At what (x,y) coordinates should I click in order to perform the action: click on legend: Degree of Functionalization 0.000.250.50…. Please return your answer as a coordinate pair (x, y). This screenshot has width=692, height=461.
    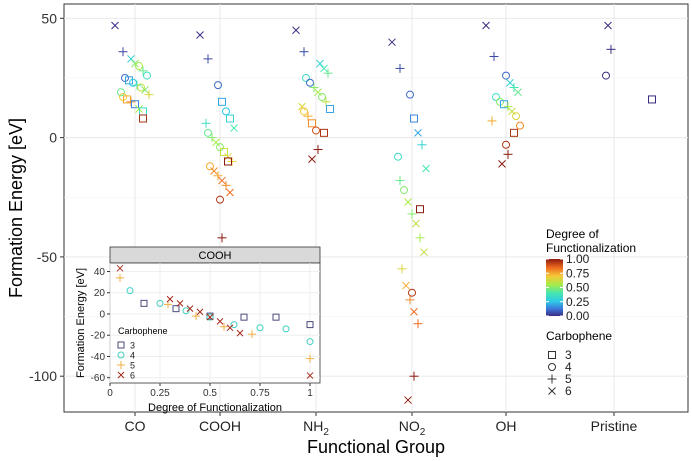
    Looking at the image, I should click on (591, 312).